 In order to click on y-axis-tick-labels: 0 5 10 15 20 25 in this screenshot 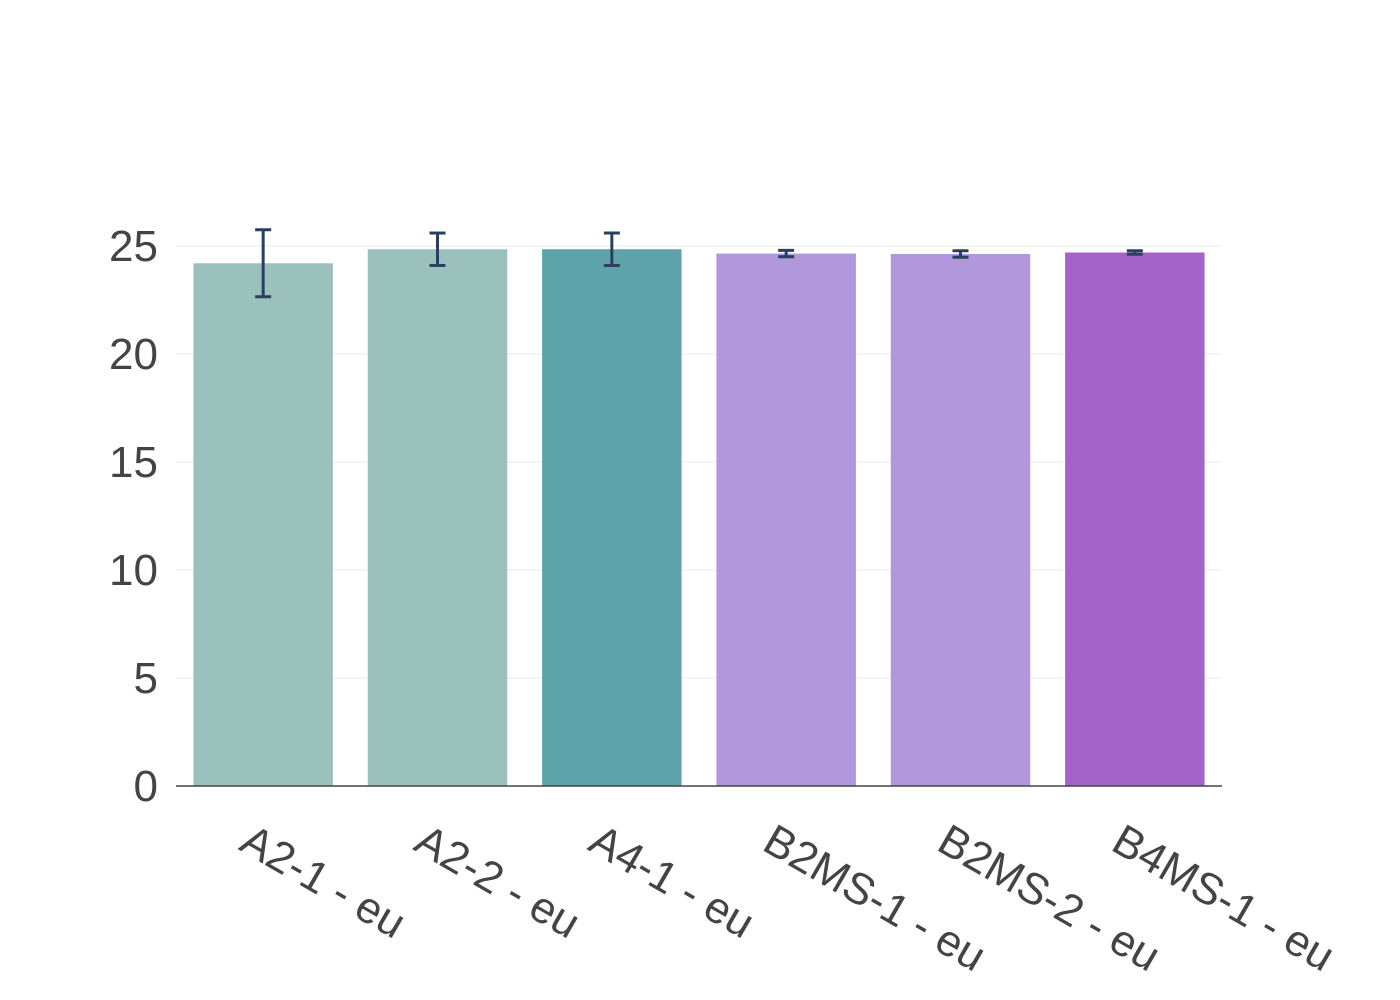, I will do `click(133, 516)`.